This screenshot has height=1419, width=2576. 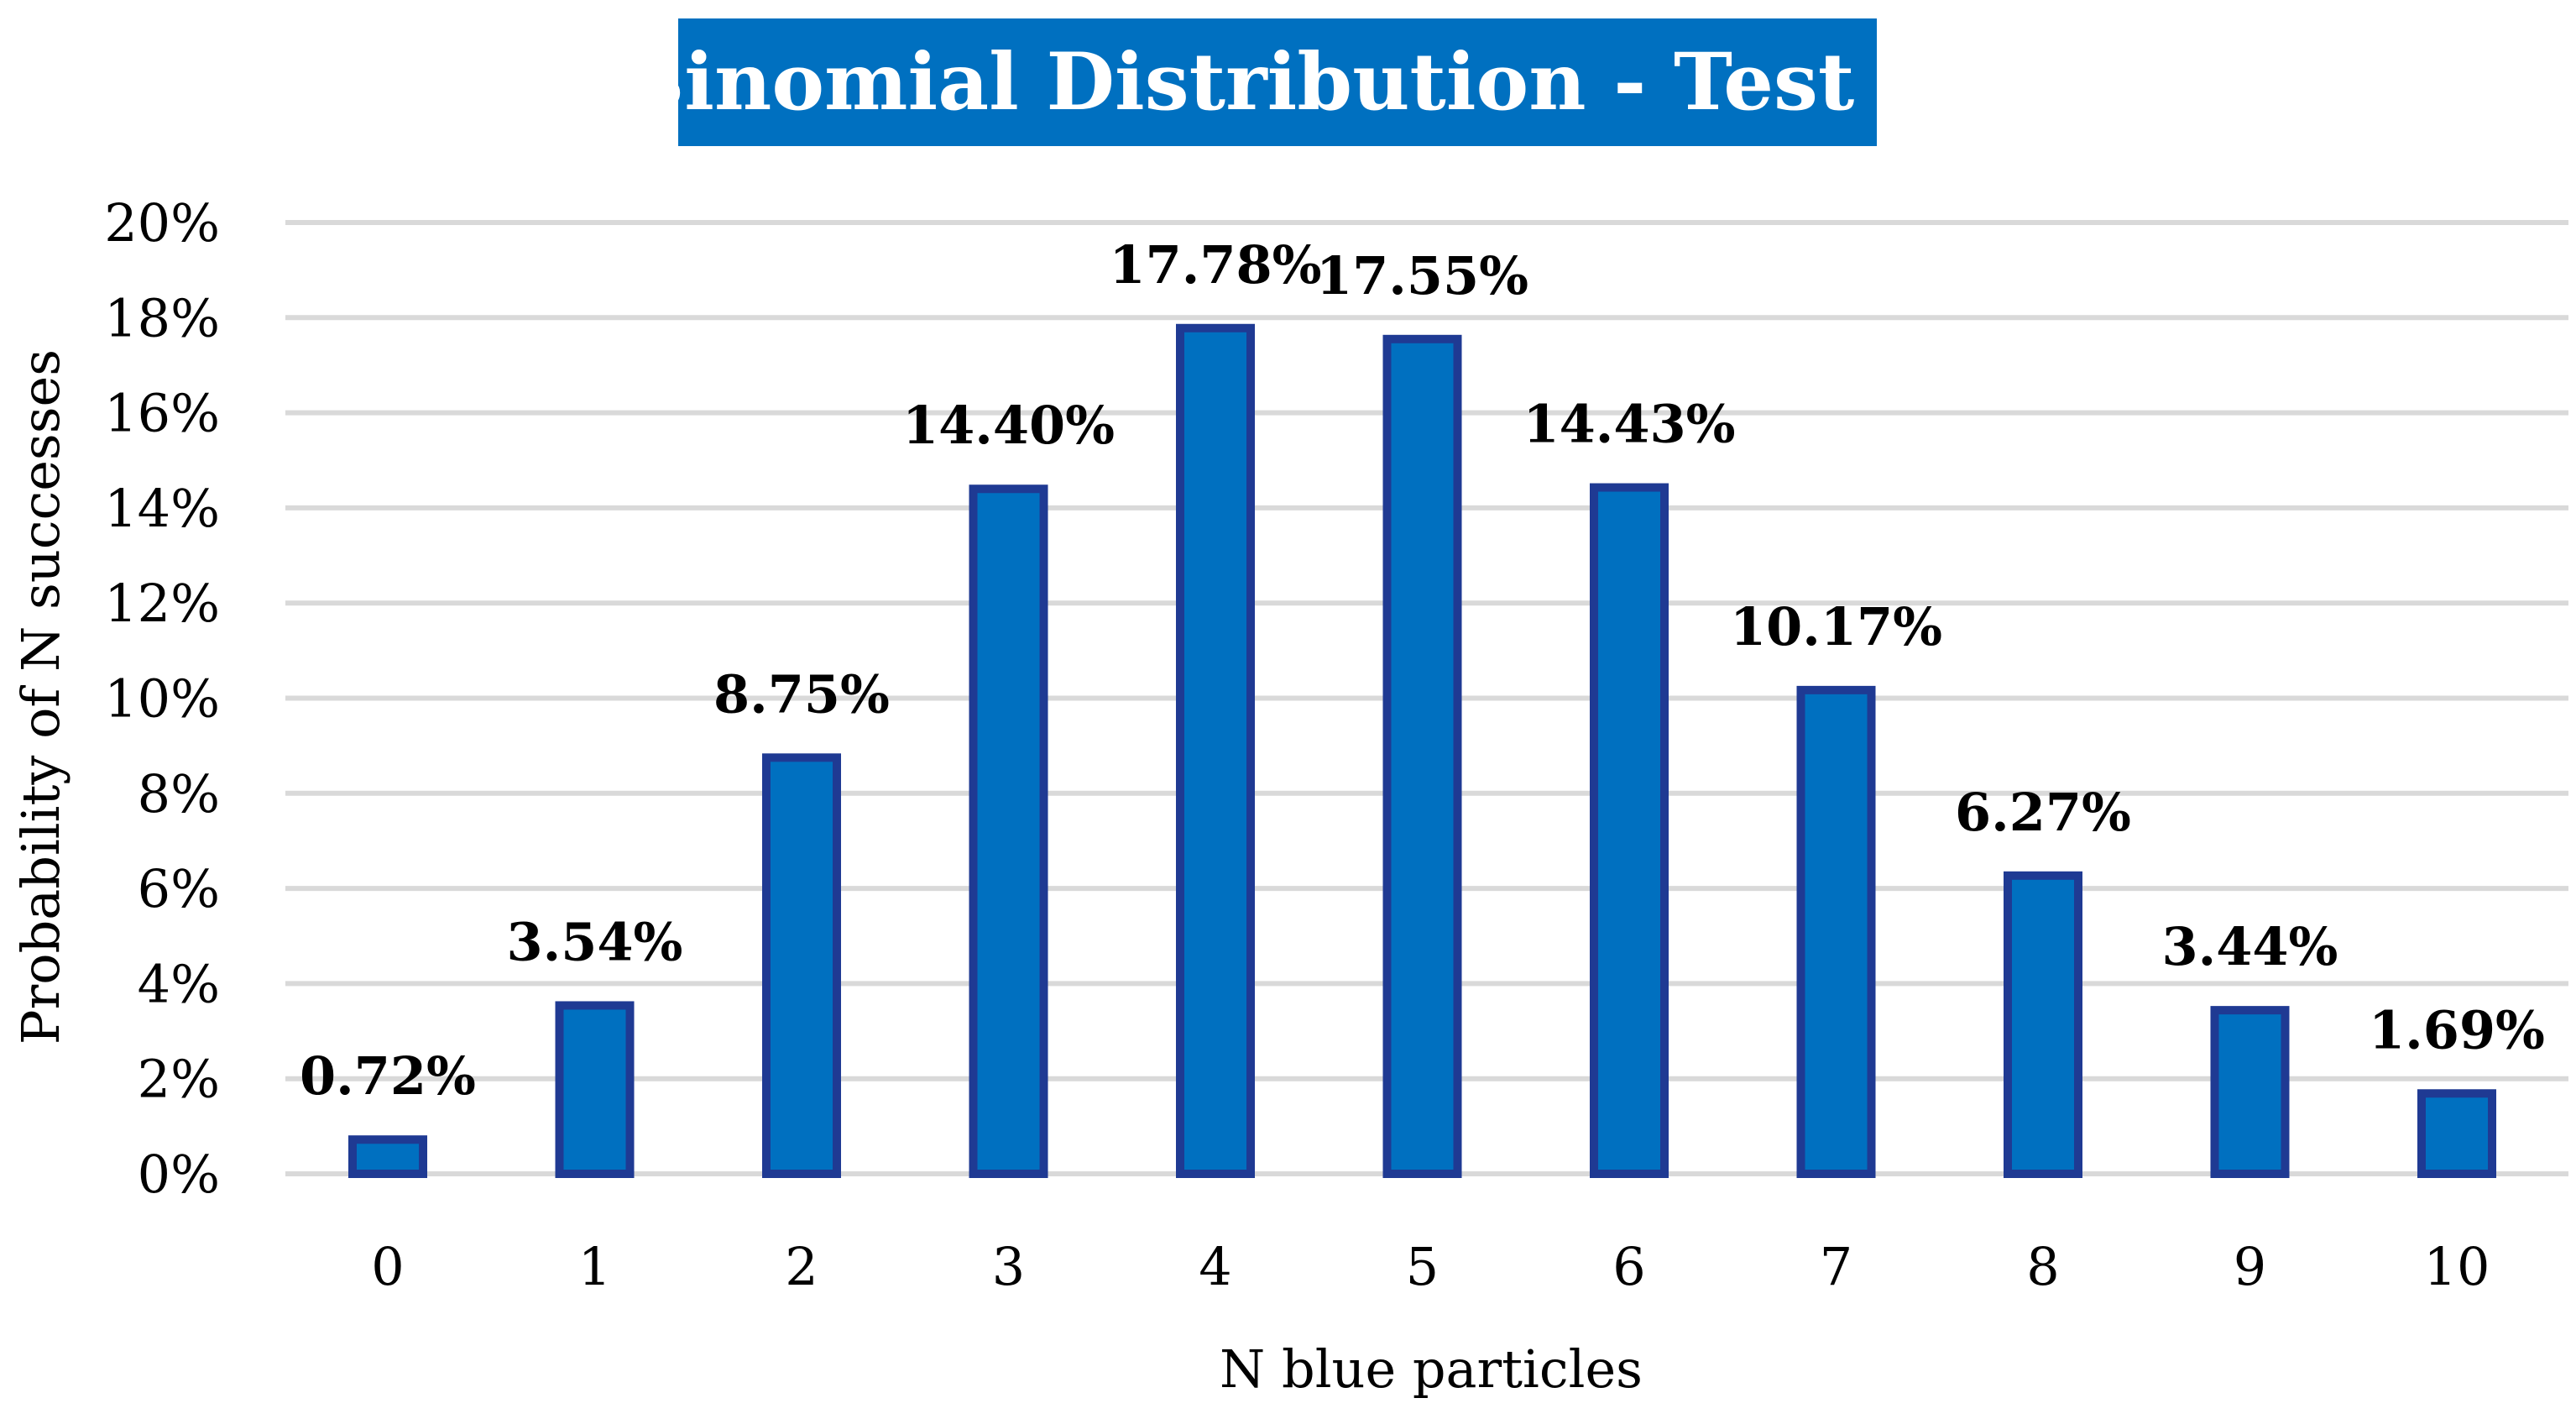 What do you see at coordinates (1629, 424) in the screenshot?
I see `data-label: 14.43%` at bounding box center [1629, 424].